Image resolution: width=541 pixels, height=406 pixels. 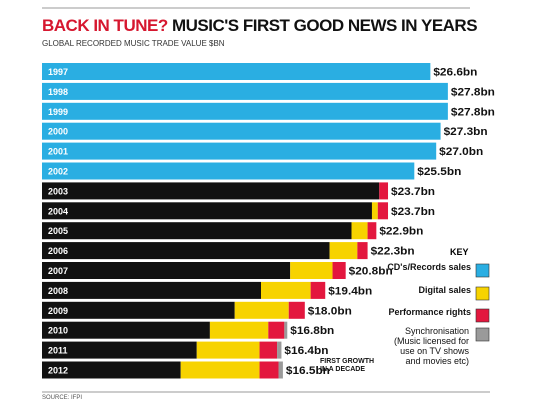 What do you see at coordinates (312, 331) in the screenshot?
I see `total-label: $16.8bn` at bounding box center [312, 331].